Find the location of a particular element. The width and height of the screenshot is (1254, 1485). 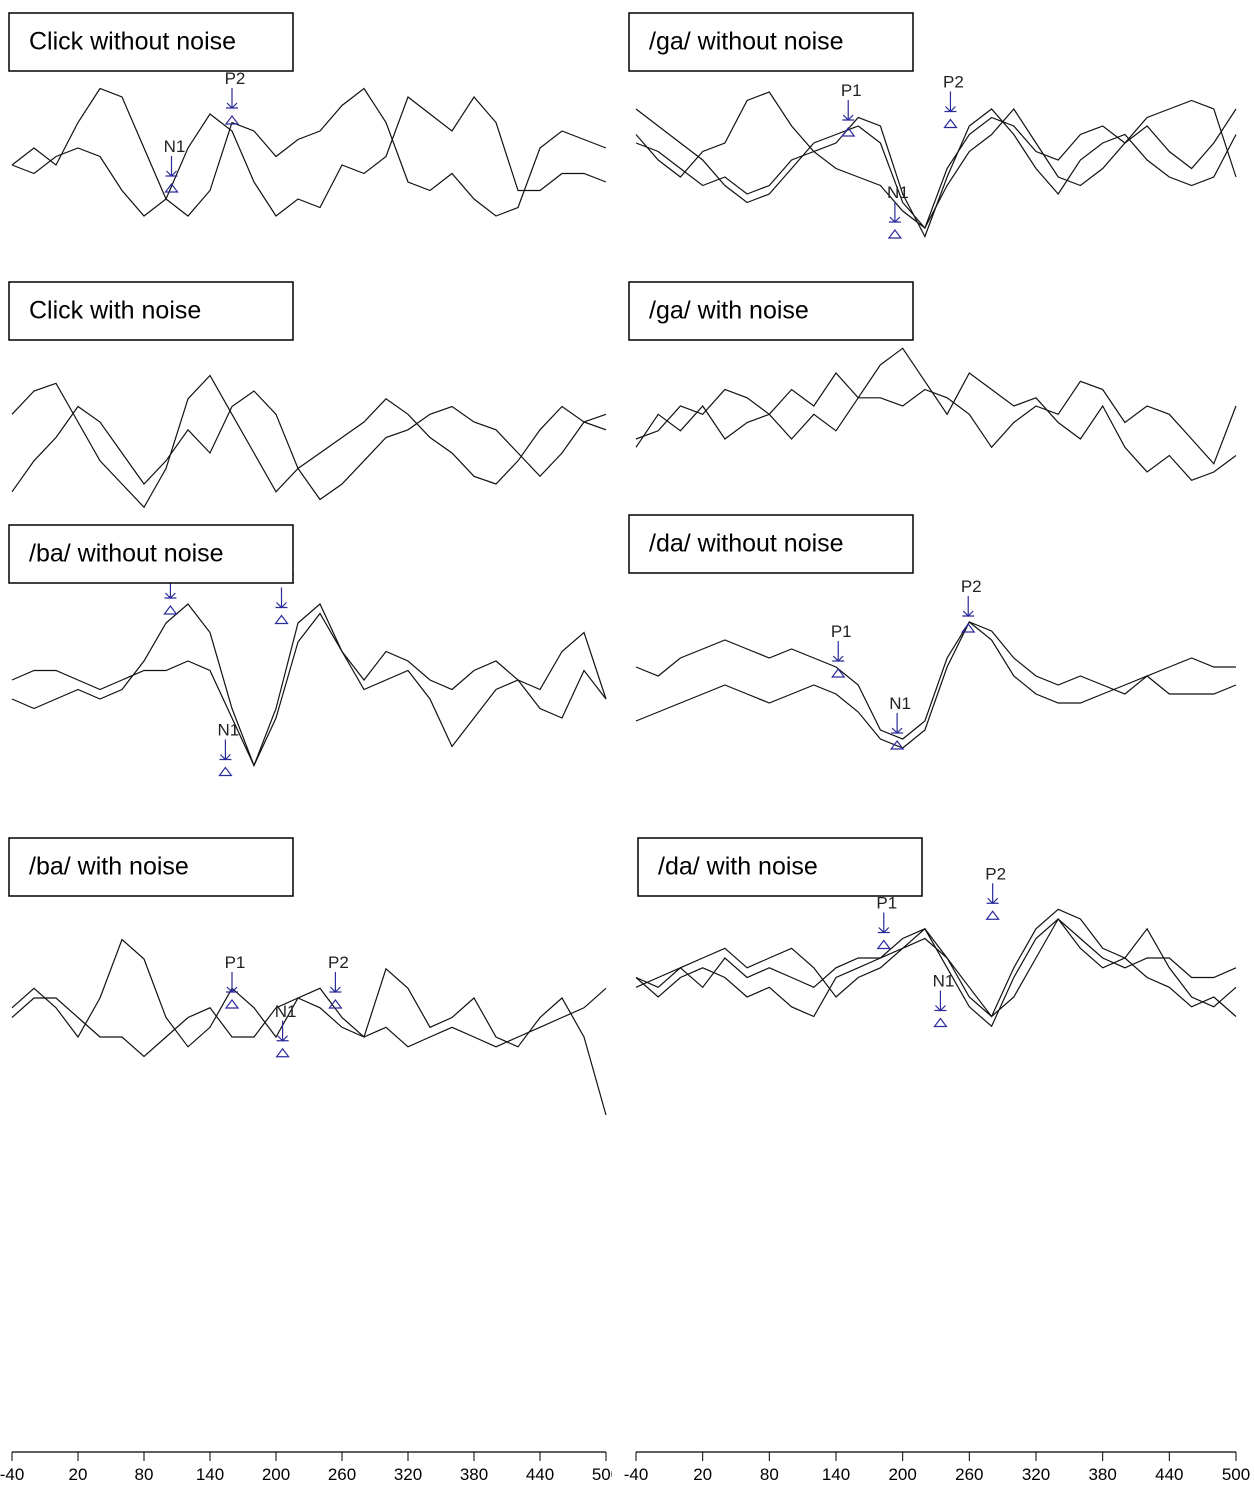

x-tick-label: 320 is located at coordinates (1036, 1474).